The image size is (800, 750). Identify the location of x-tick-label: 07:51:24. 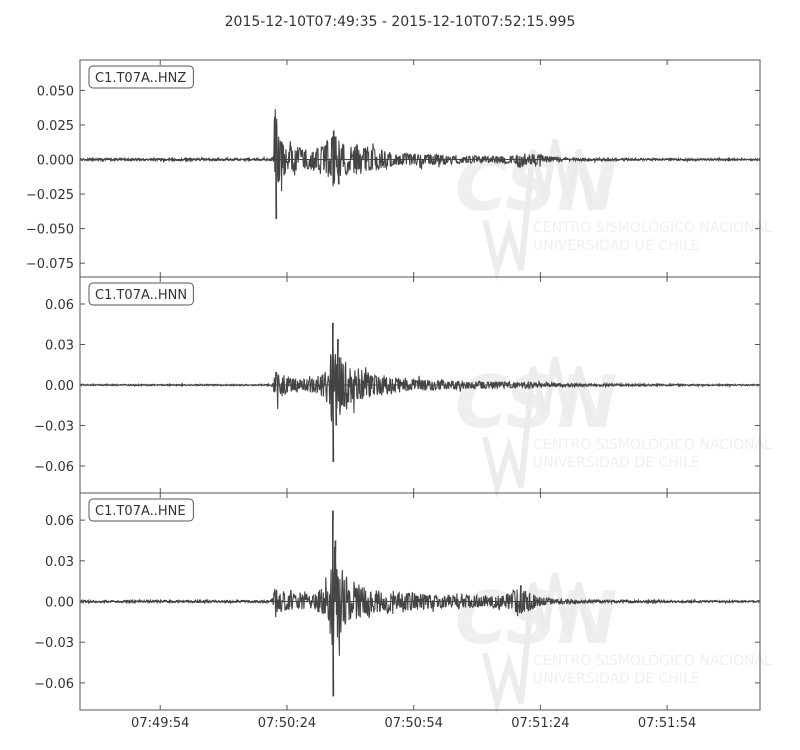
(540, 723).